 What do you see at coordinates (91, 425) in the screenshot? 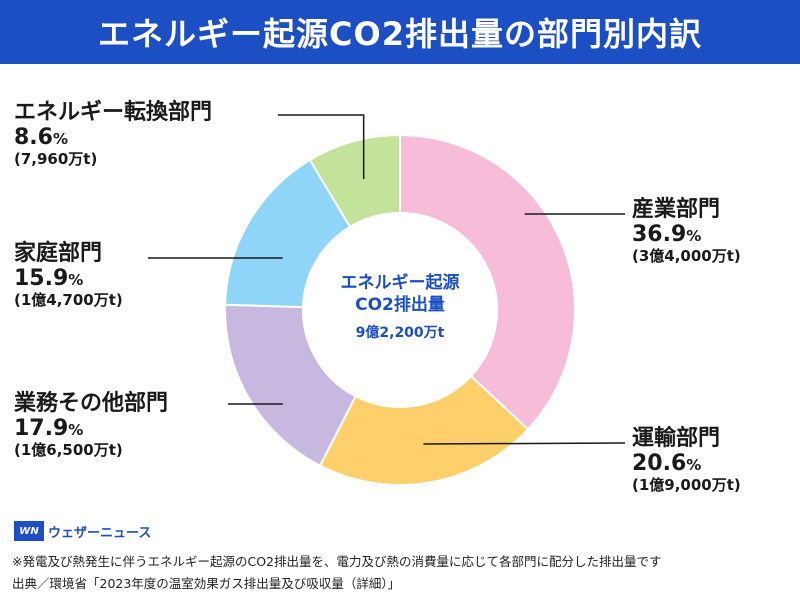
I see `slice-label-commercial: 業務その他部門 17.9% (1億6,500万t)` at bounding box center [91, 425].